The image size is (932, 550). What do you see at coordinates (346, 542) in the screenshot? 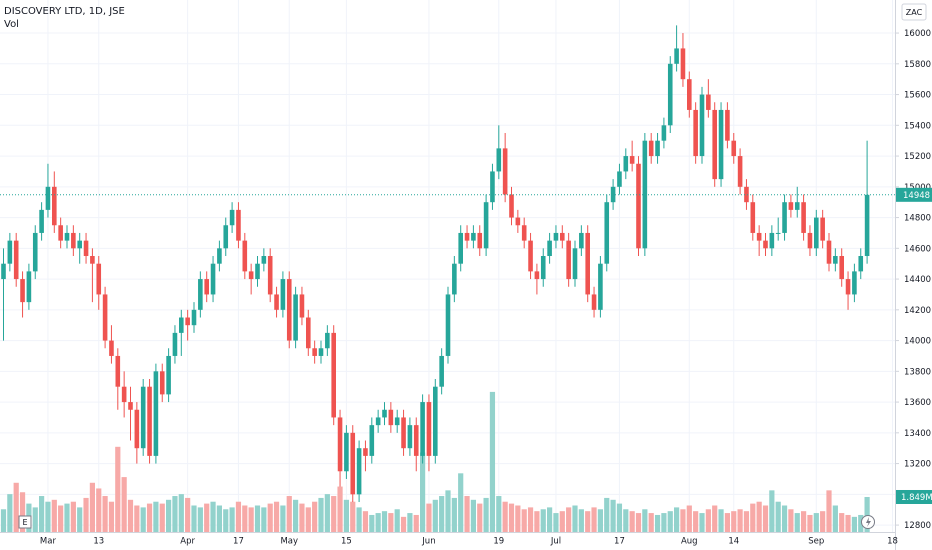
I see `x-tick-label: 15` at bounding box center [346, 542].